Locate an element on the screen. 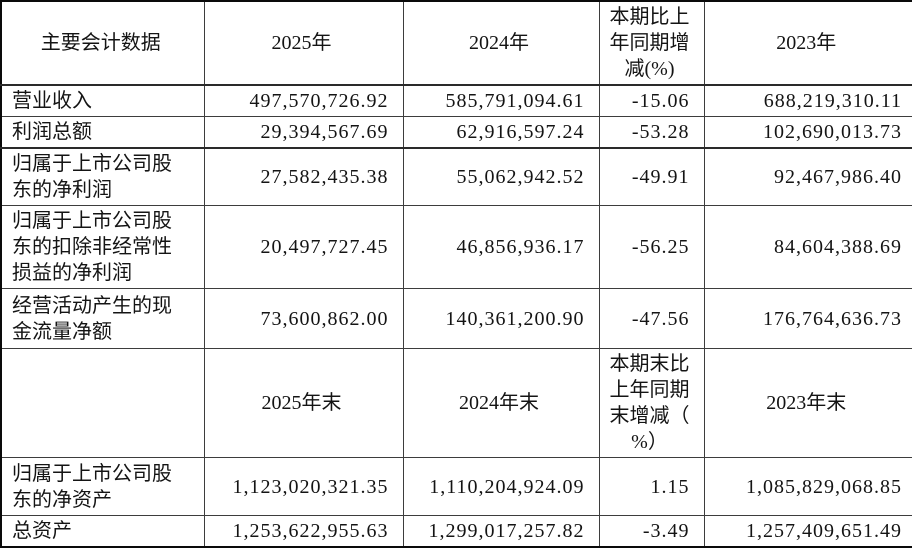  value-change-pct: -49.91 is located at coordinates (651, 176).